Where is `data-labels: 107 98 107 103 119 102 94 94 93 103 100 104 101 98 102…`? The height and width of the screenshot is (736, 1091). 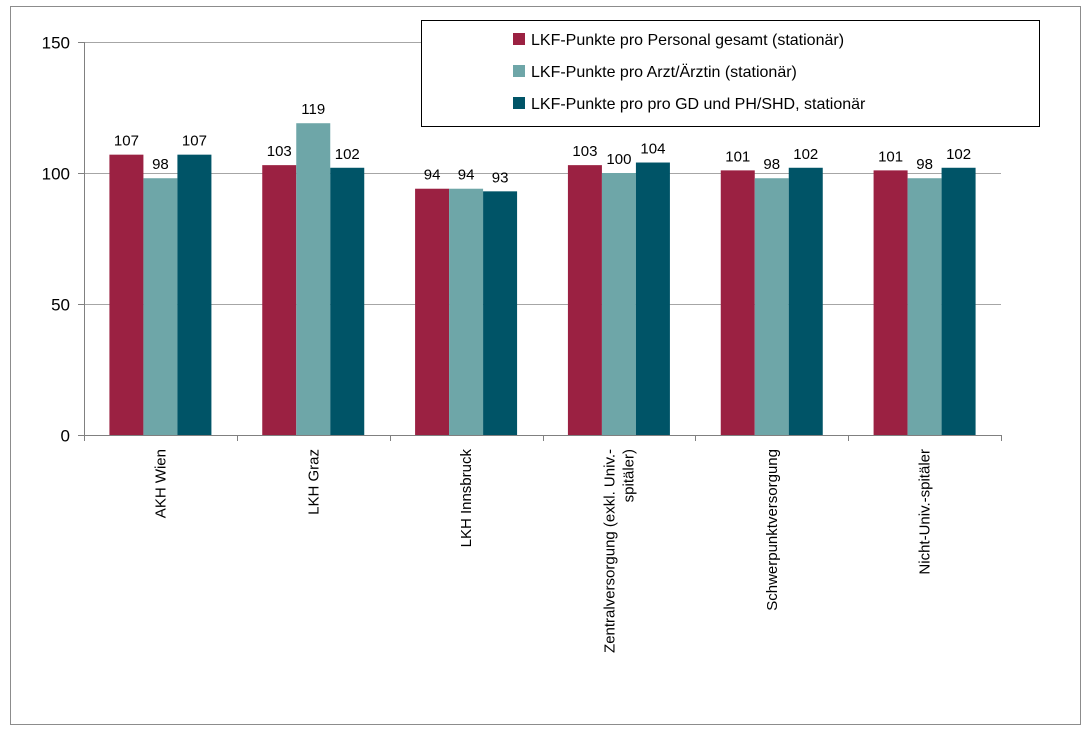
data-labels: 107 98 107 103 119 102 94 94 93 103 100 104 101 98 102… is located at coordinates (542, 143).